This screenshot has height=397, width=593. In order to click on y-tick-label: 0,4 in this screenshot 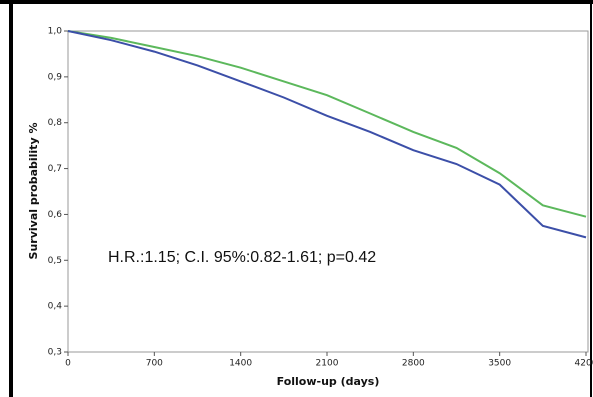, I will do `click(55, 307)`.